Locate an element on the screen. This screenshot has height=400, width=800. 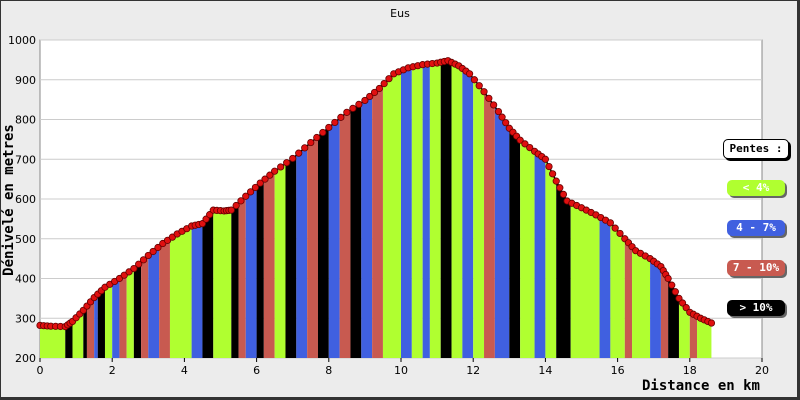
y-tick-label: 300 is located at coordinates (25, 318).